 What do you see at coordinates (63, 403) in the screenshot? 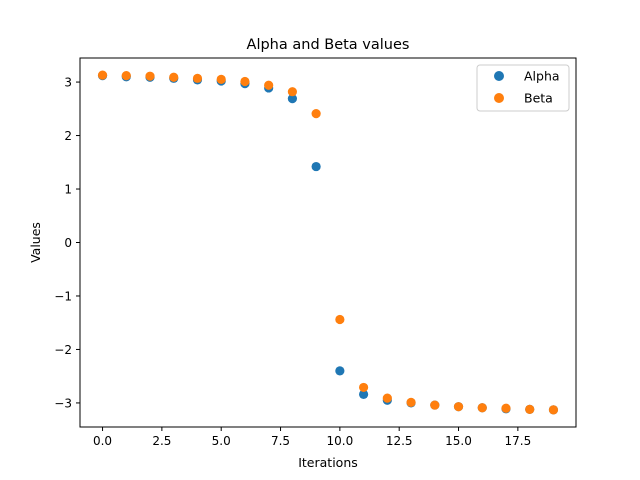
I see `y-tick-label: −3` at bounding box center [63, 403].